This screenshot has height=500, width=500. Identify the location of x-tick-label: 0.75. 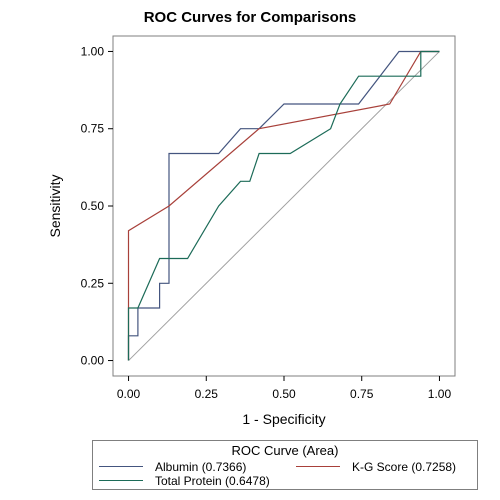
(362, 394).